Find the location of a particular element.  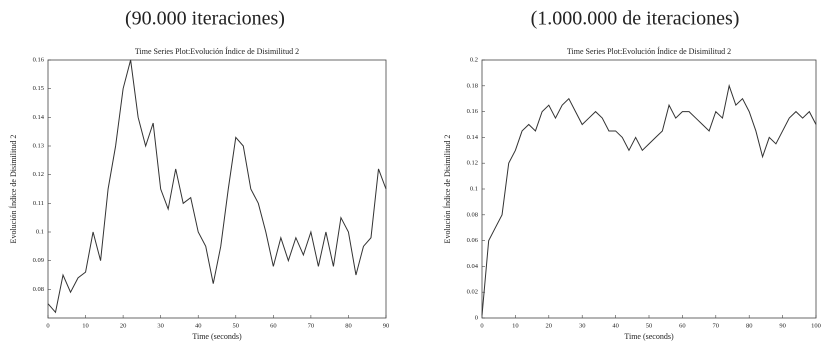

caption: (90.000 iteraciones) is located at coordinates (205, 19).